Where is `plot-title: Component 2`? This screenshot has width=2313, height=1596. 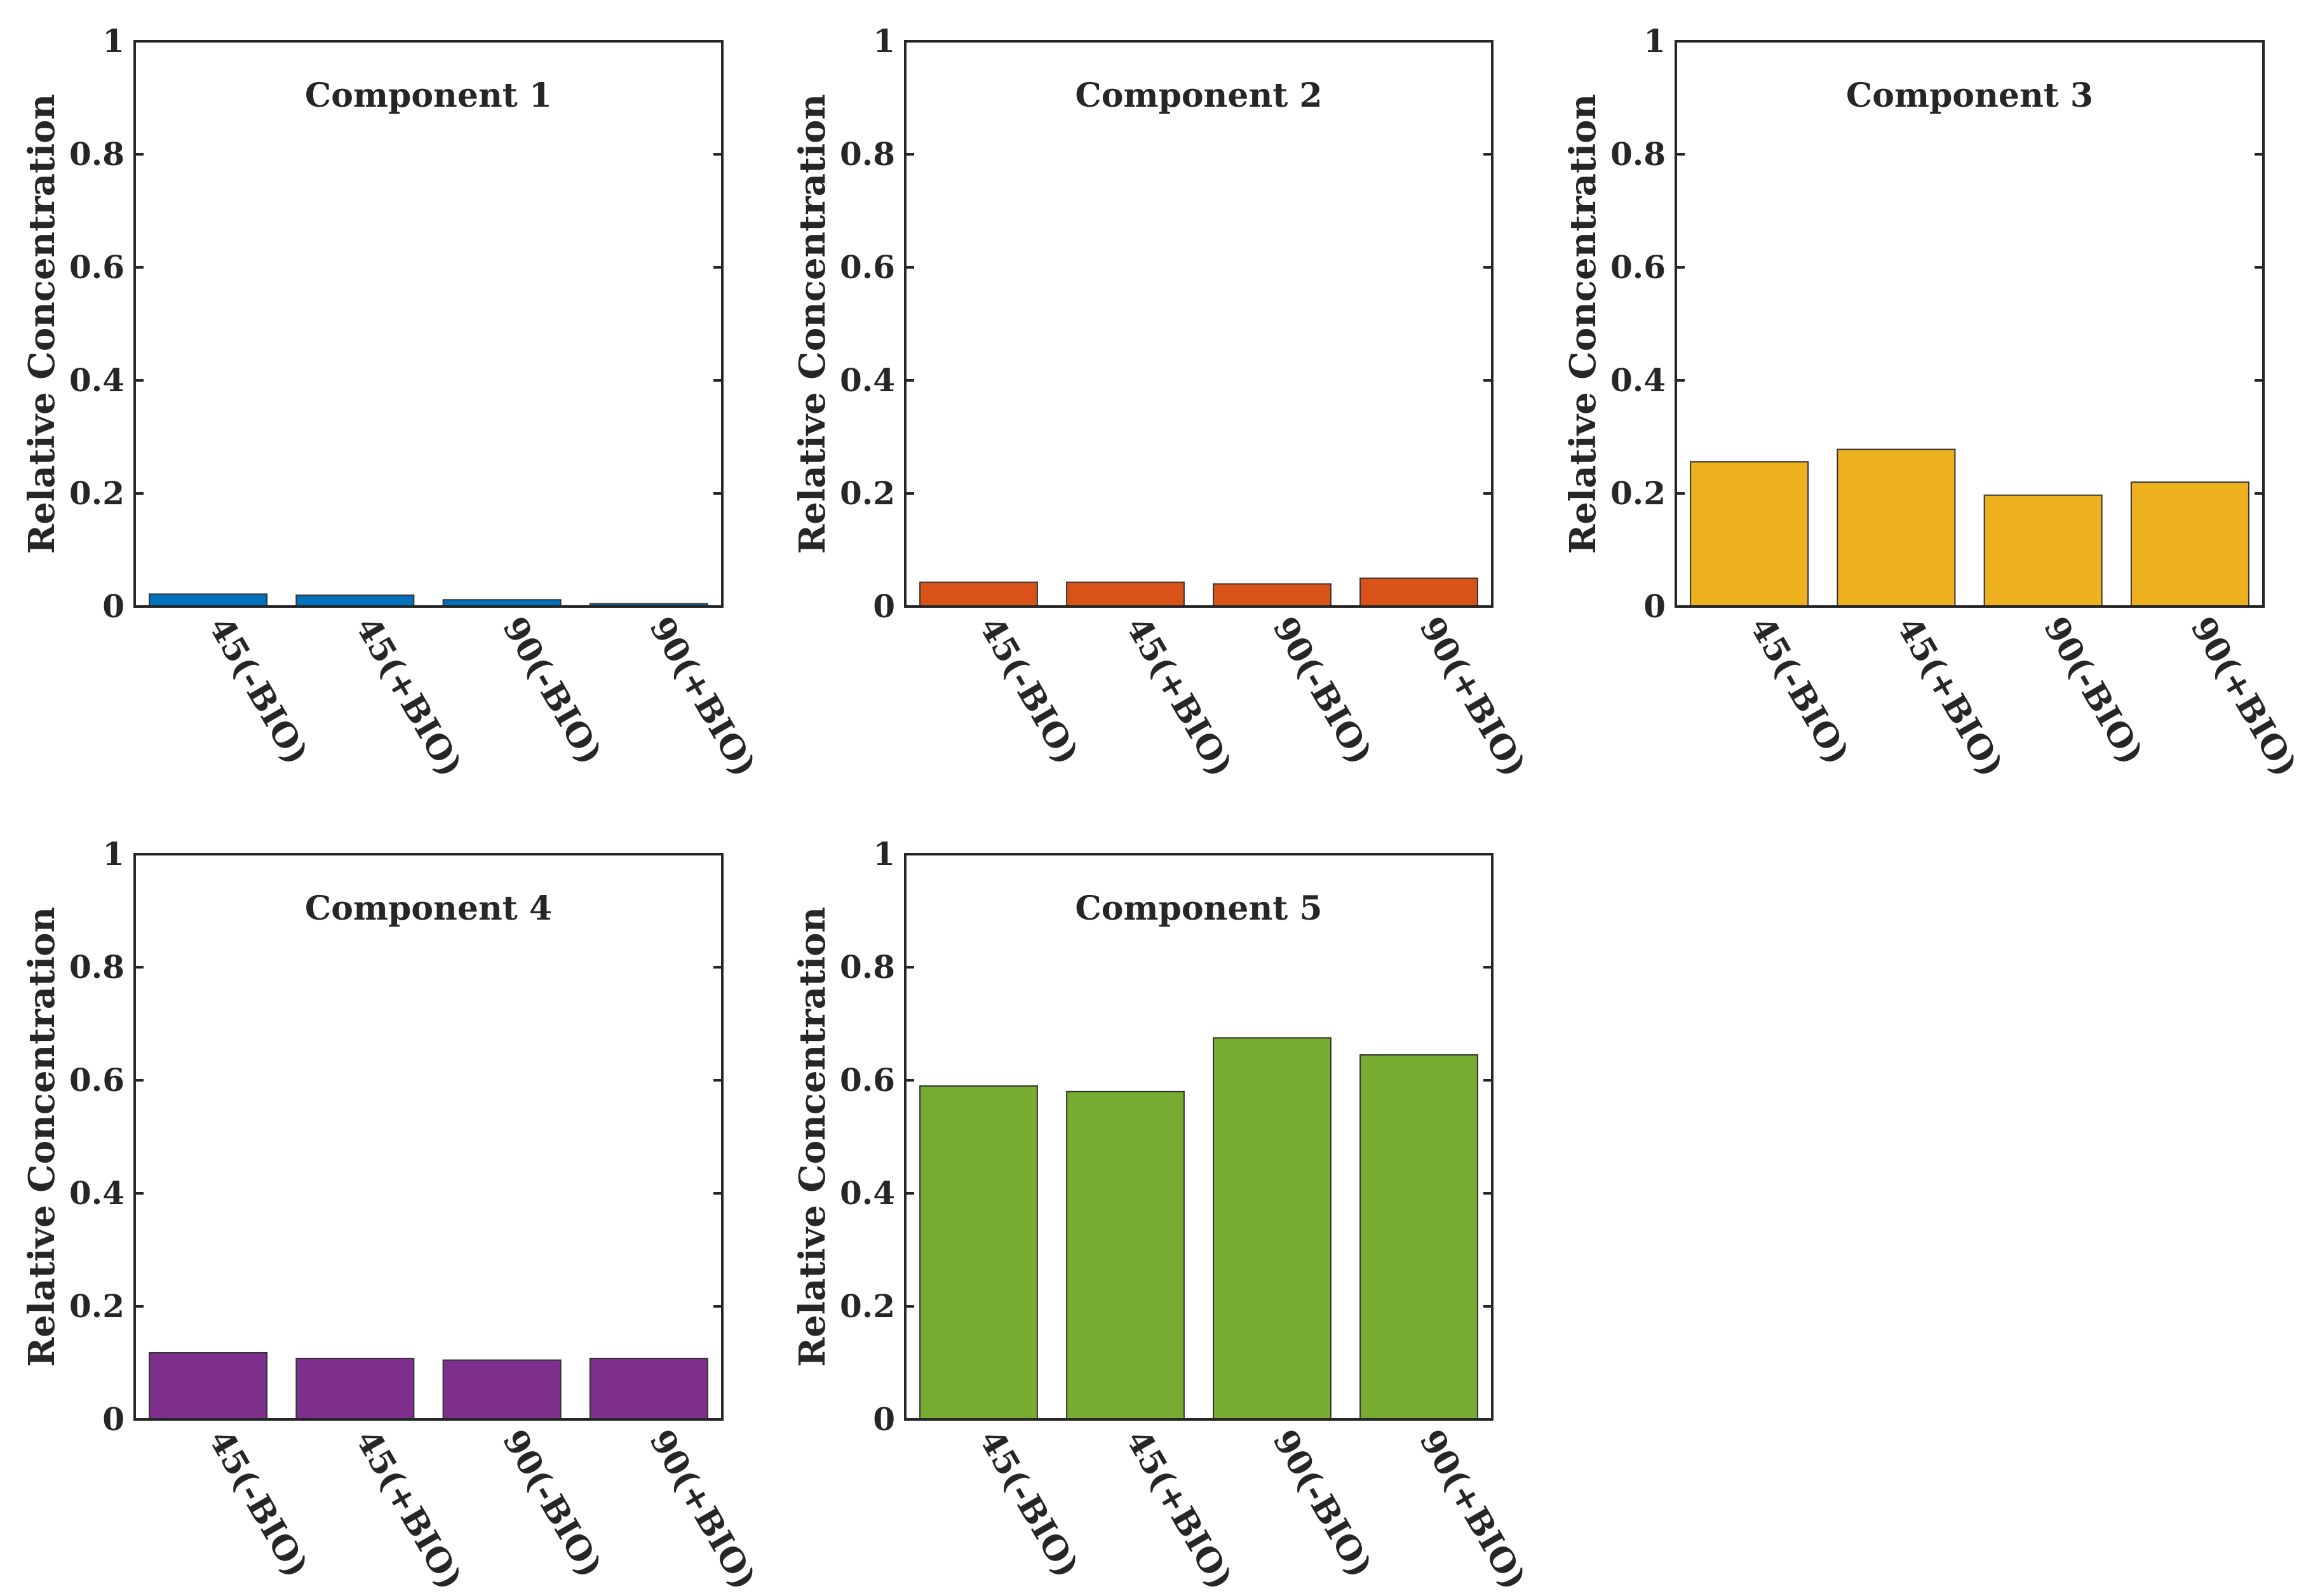 plot-title: Component 2 is located at coordinates (1198, 95).